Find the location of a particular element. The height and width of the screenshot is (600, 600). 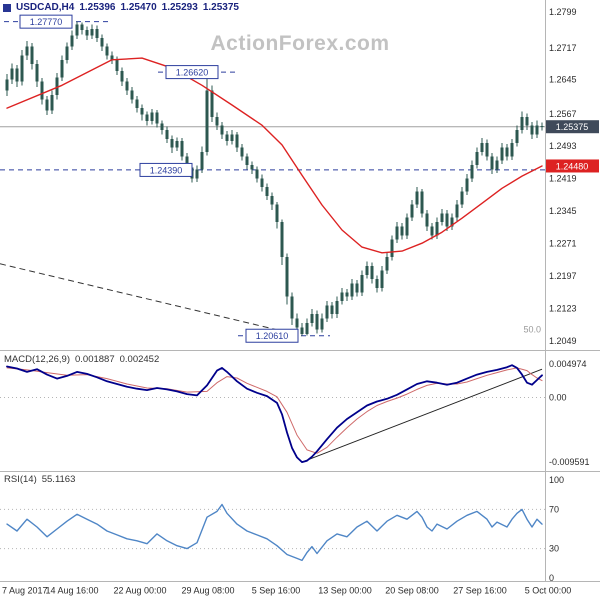

macd-trendline is located at coordinates (422, 415).